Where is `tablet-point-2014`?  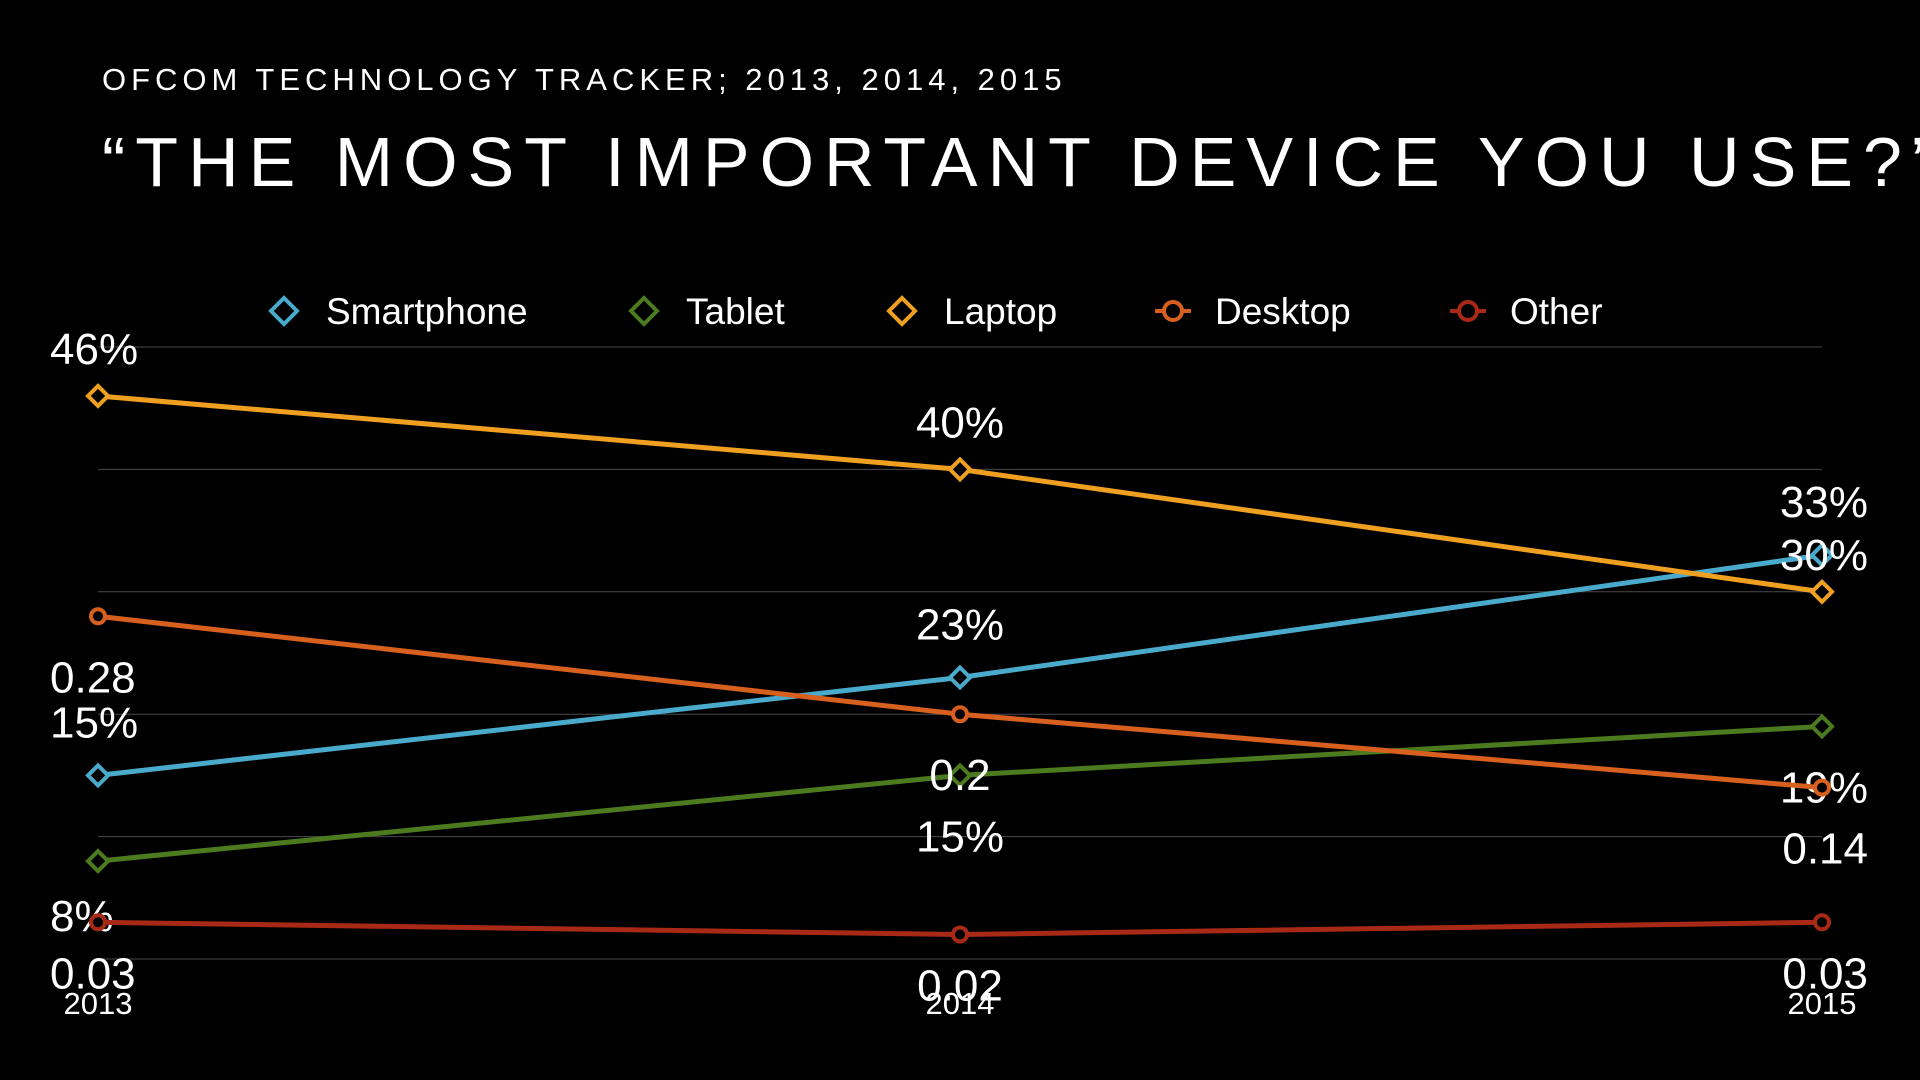
tablet-point-2014 is located at coordinates (960, 775).